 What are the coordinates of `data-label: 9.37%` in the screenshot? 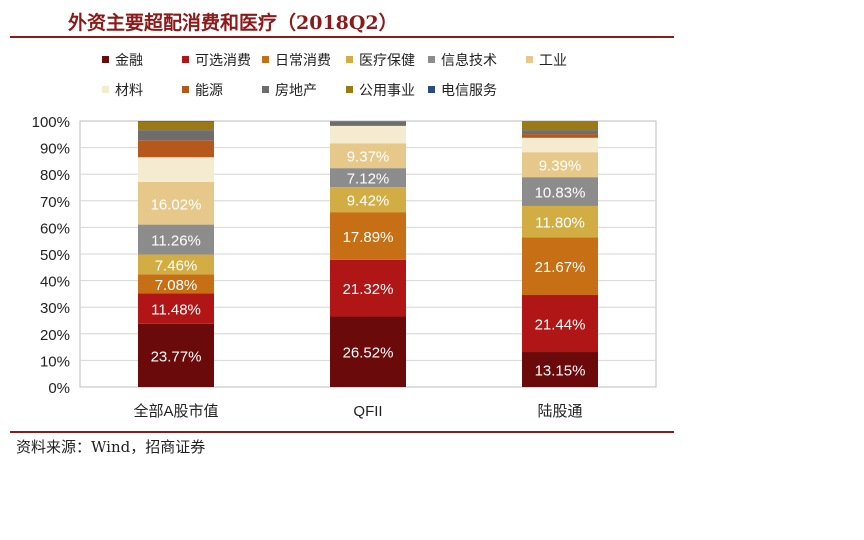 It's located at (368, 157).